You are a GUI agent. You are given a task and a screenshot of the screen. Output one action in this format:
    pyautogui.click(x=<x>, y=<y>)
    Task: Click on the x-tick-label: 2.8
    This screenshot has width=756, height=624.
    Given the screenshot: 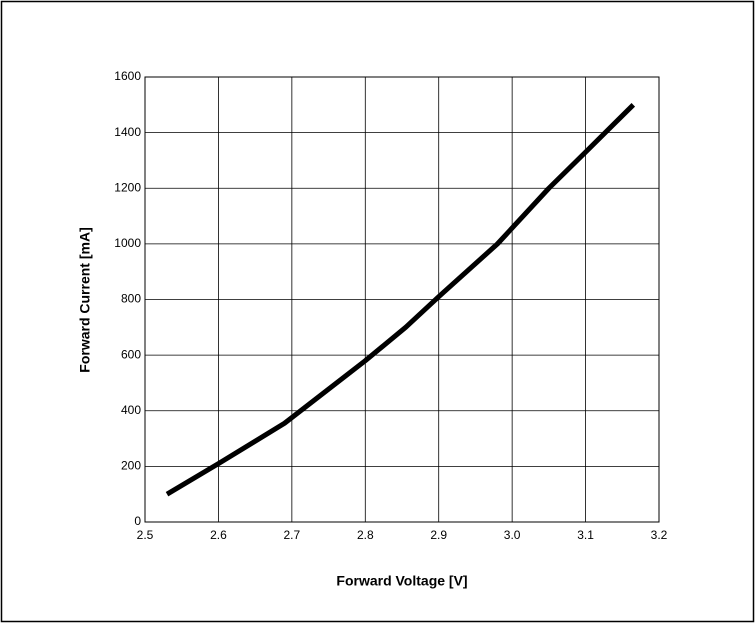 What is the action you would take?
    pyautogui.click(x=365, y=535)
    